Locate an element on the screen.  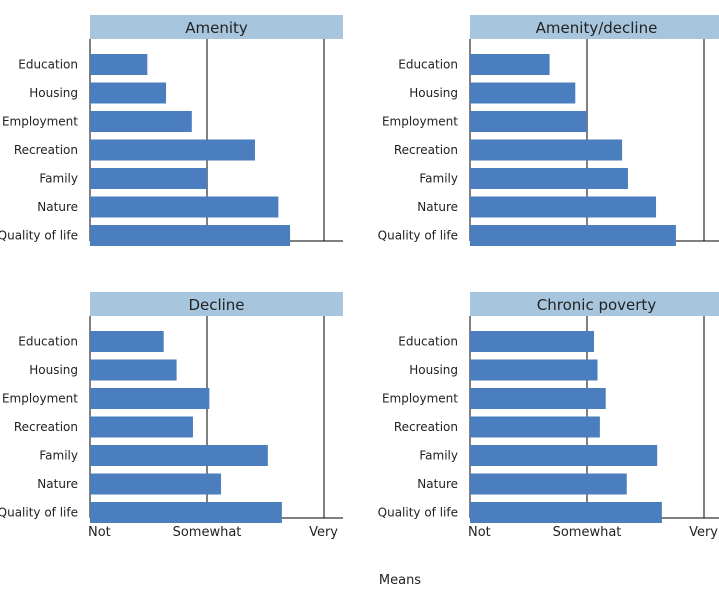
panel-title: Amenity/decline is located at coordinates (597, 28).